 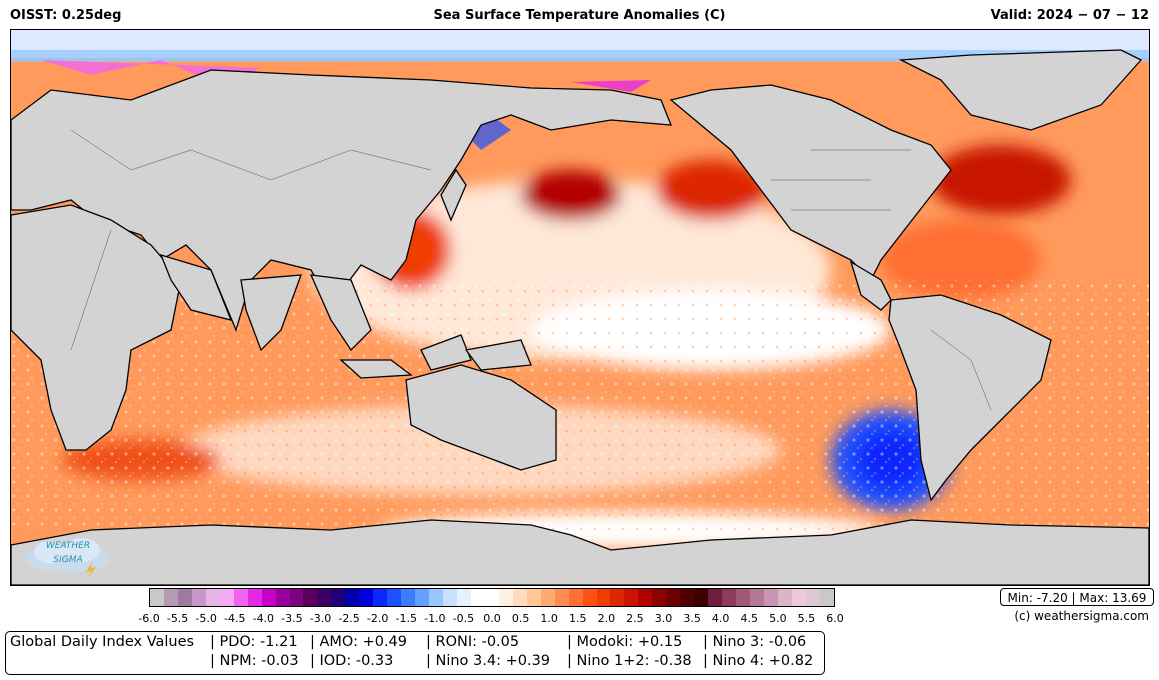 What do you see at coordinates (758, 661) in the screenshot?
I see `index-nino4: | Nino 4: +0.82` at bounding box center [758, 661].